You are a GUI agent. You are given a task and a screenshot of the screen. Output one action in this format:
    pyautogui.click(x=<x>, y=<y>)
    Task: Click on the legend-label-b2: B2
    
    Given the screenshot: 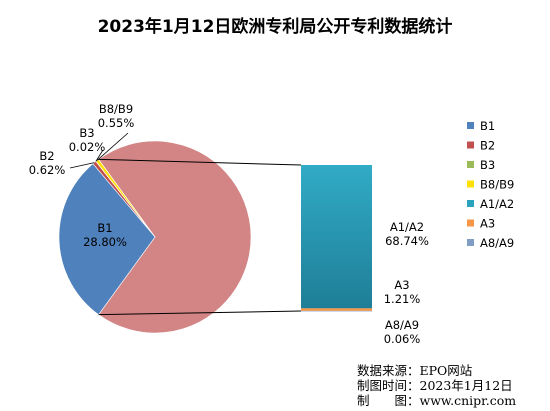 What is the action you would take?
    pyautogui.click(x=487, y=146)
    